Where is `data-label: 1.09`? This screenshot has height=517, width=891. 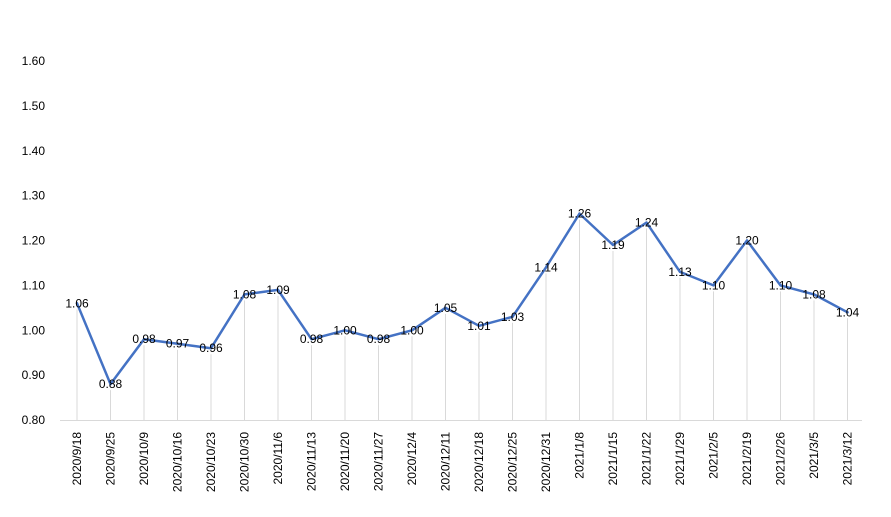 data-label: 1.09 is located at coordinates (278, 290).